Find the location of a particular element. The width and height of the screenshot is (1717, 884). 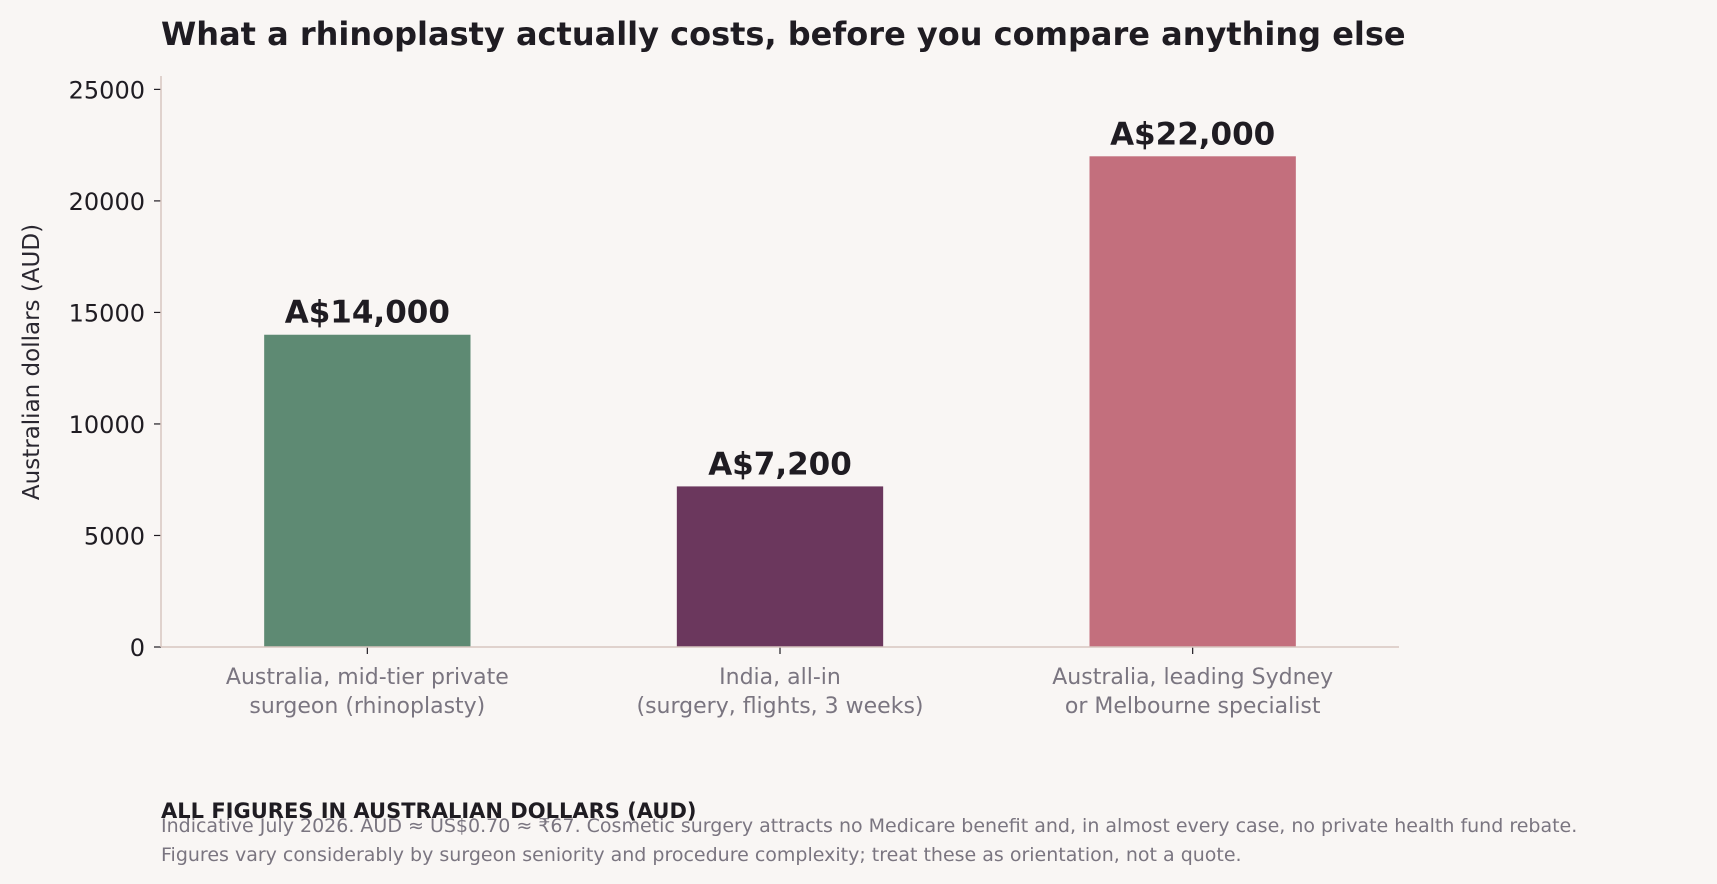

x-tick-label: (surgery, flights, 3 weeks) is located at coordinates (780, 706).